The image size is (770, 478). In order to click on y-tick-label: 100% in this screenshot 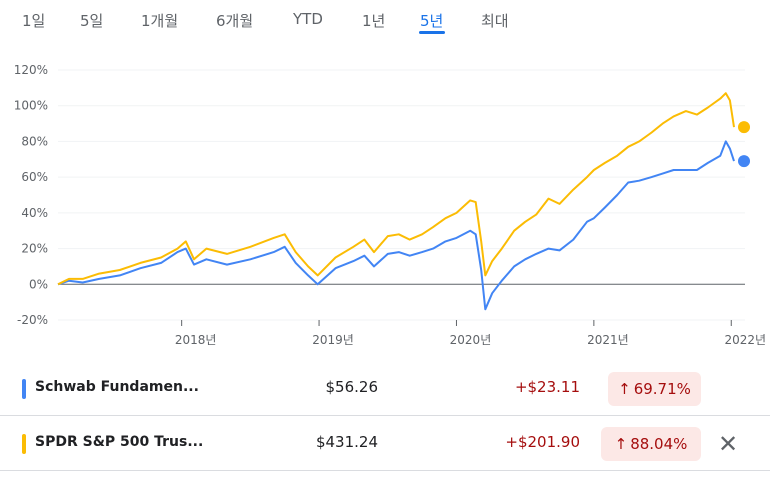, I will do `click(31, 106)`.